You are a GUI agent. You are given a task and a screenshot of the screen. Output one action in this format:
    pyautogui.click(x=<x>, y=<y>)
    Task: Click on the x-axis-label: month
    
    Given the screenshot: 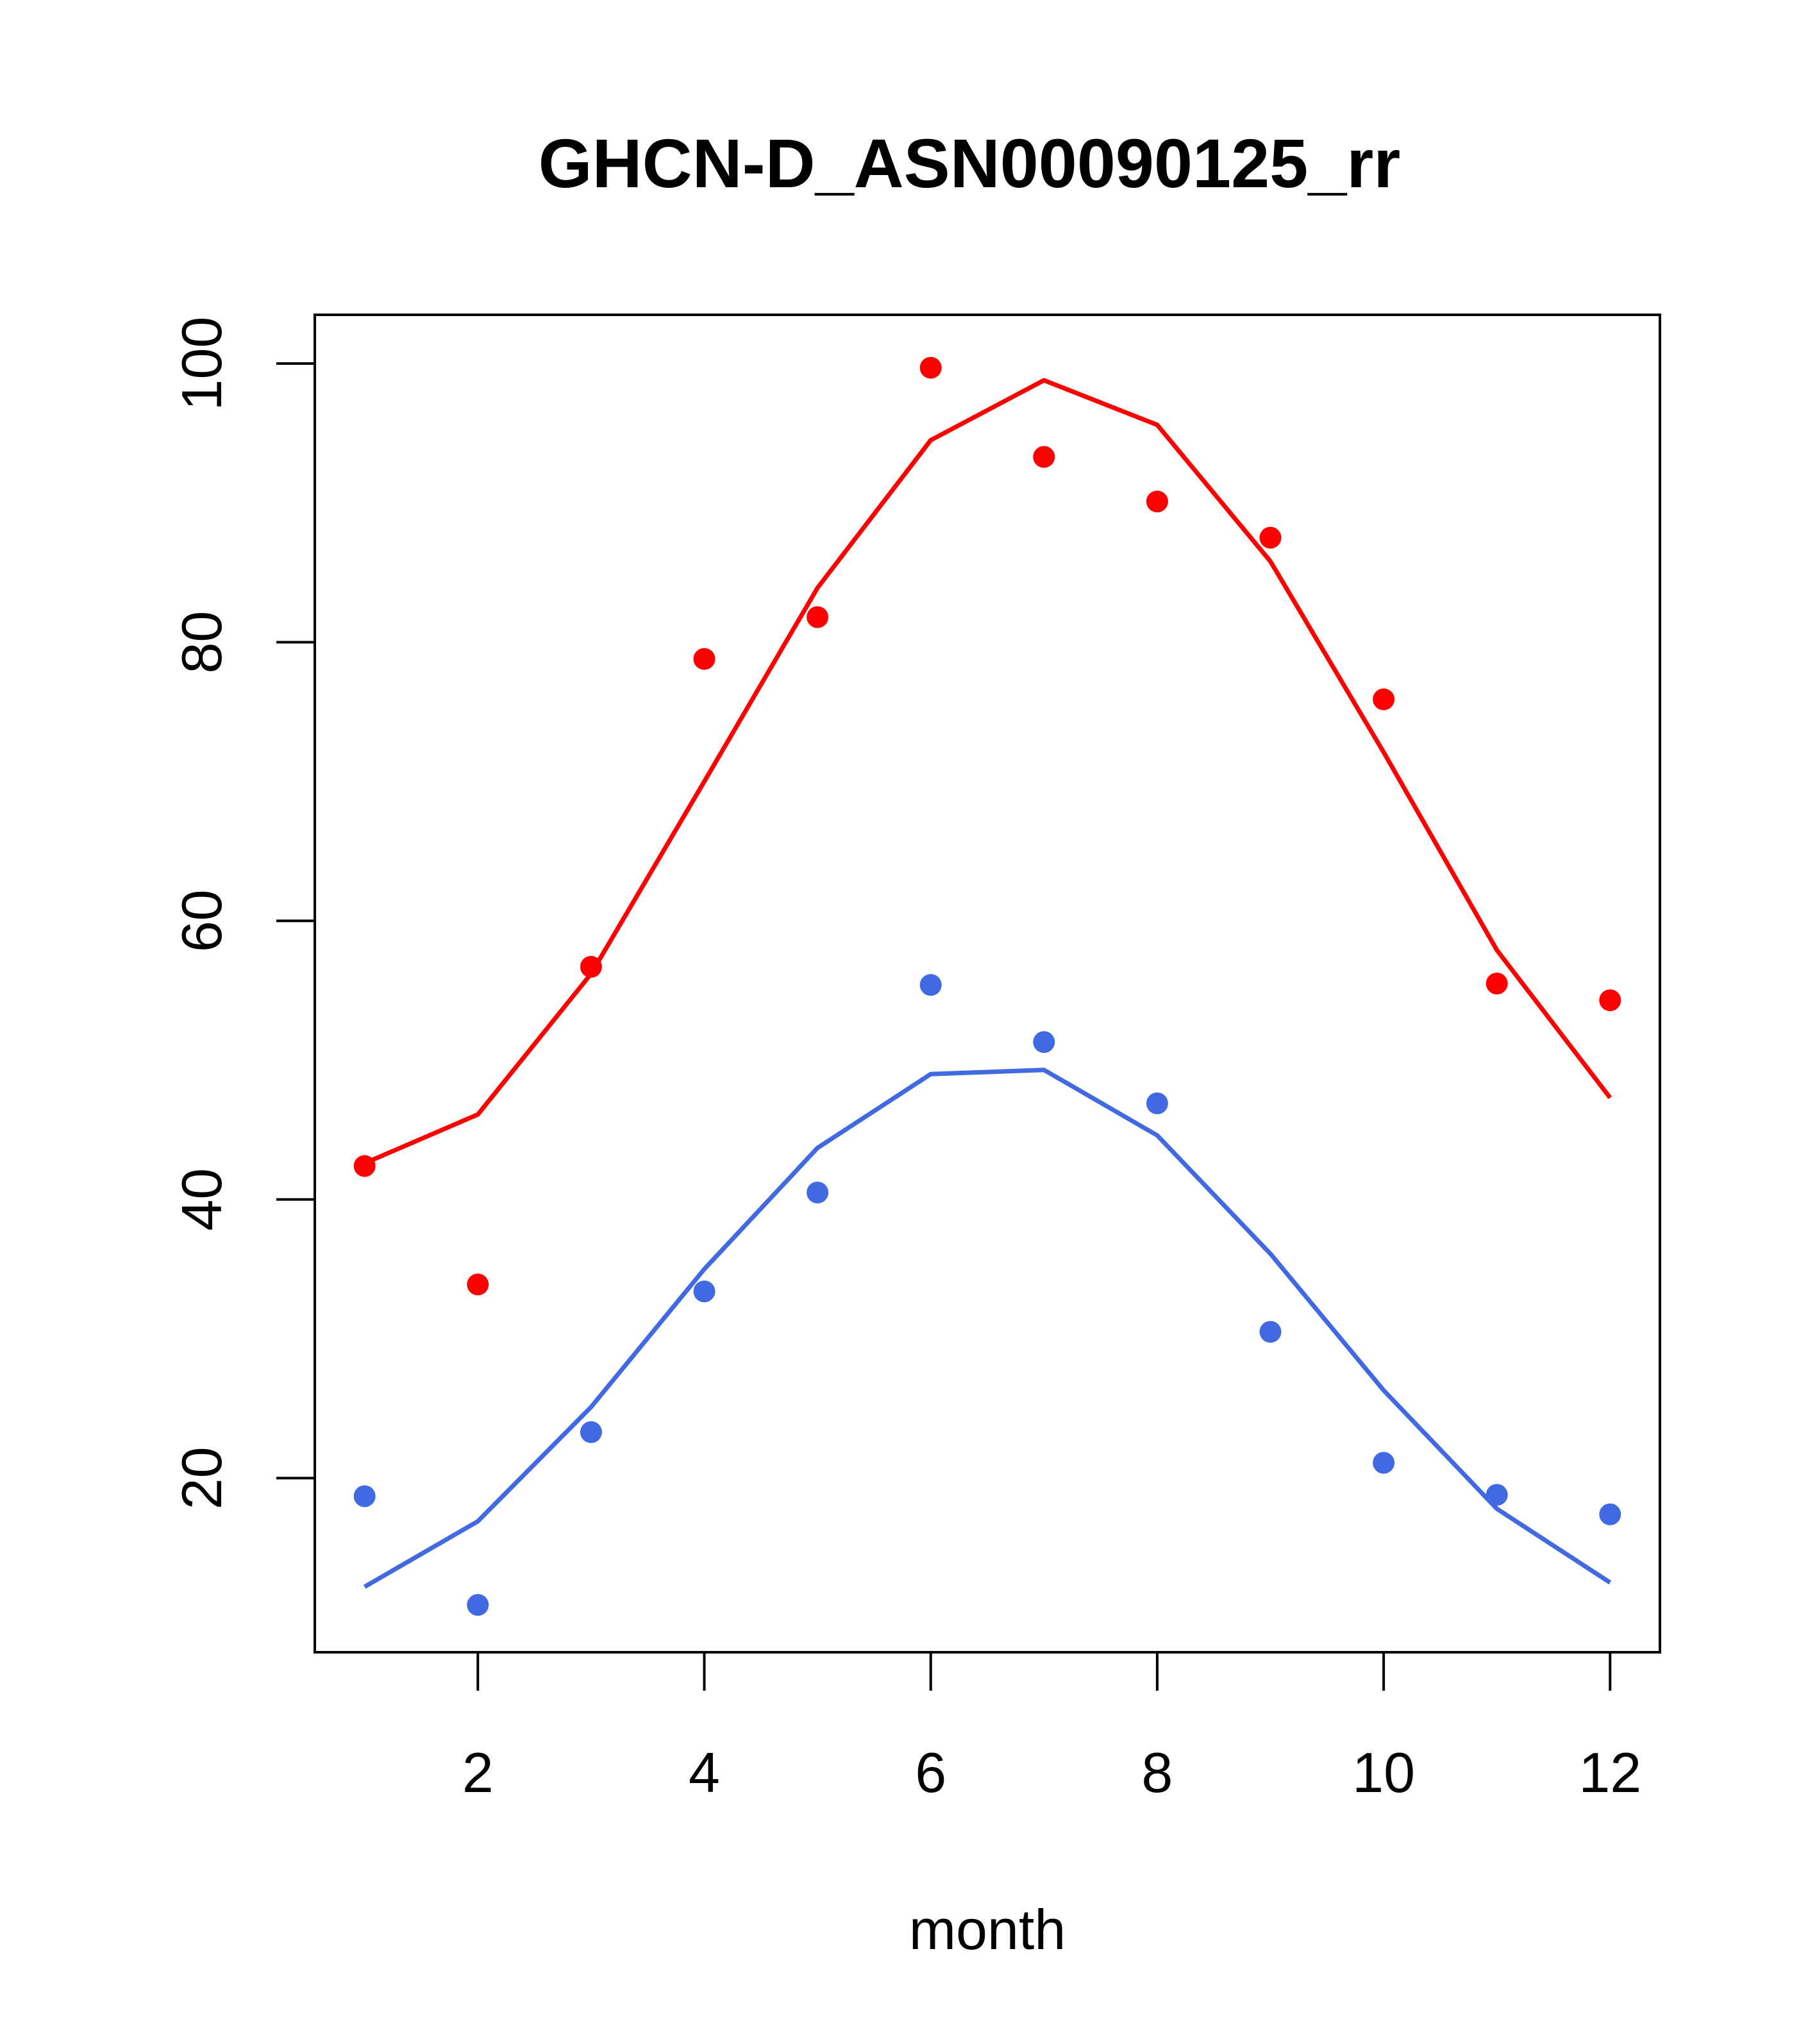 What is the action you would take?
    pyautogui.click(x=988, y=1930)
    